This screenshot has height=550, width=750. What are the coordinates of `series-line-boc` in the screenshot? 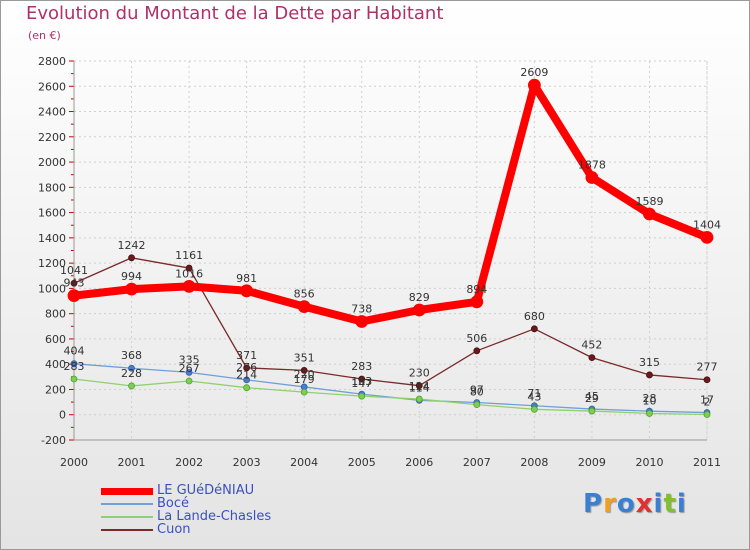 It's located at (390, 388).